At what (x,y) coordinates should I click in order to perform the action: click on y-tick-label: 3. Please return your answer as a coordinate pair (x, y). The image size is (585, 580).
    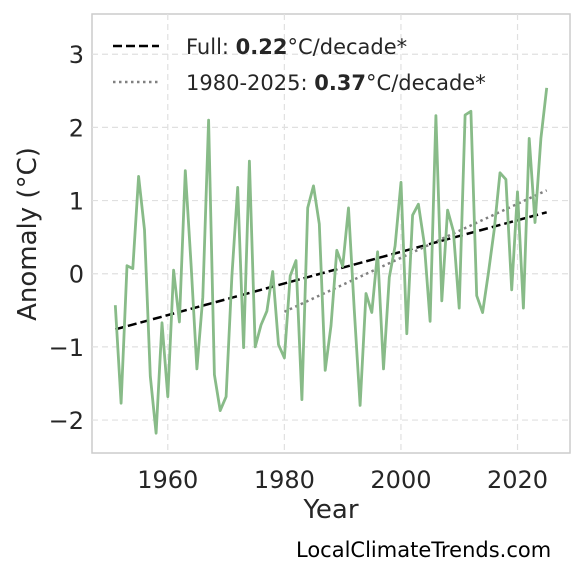
    Looking at the image, I should click on (76, 55).